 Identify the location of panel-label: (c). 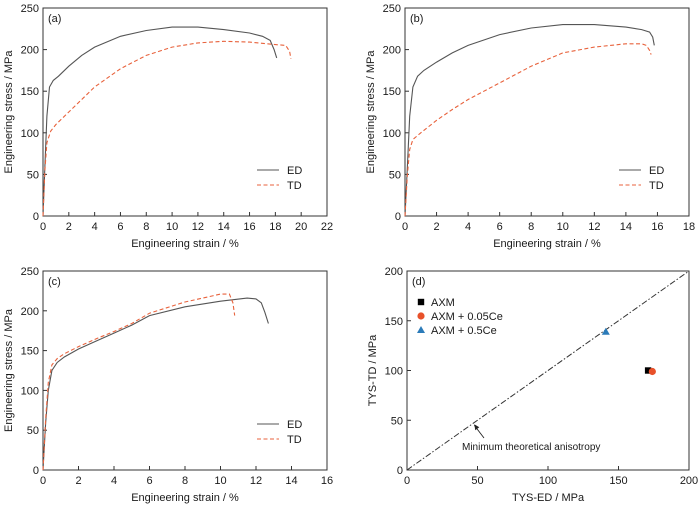
(54, 282).